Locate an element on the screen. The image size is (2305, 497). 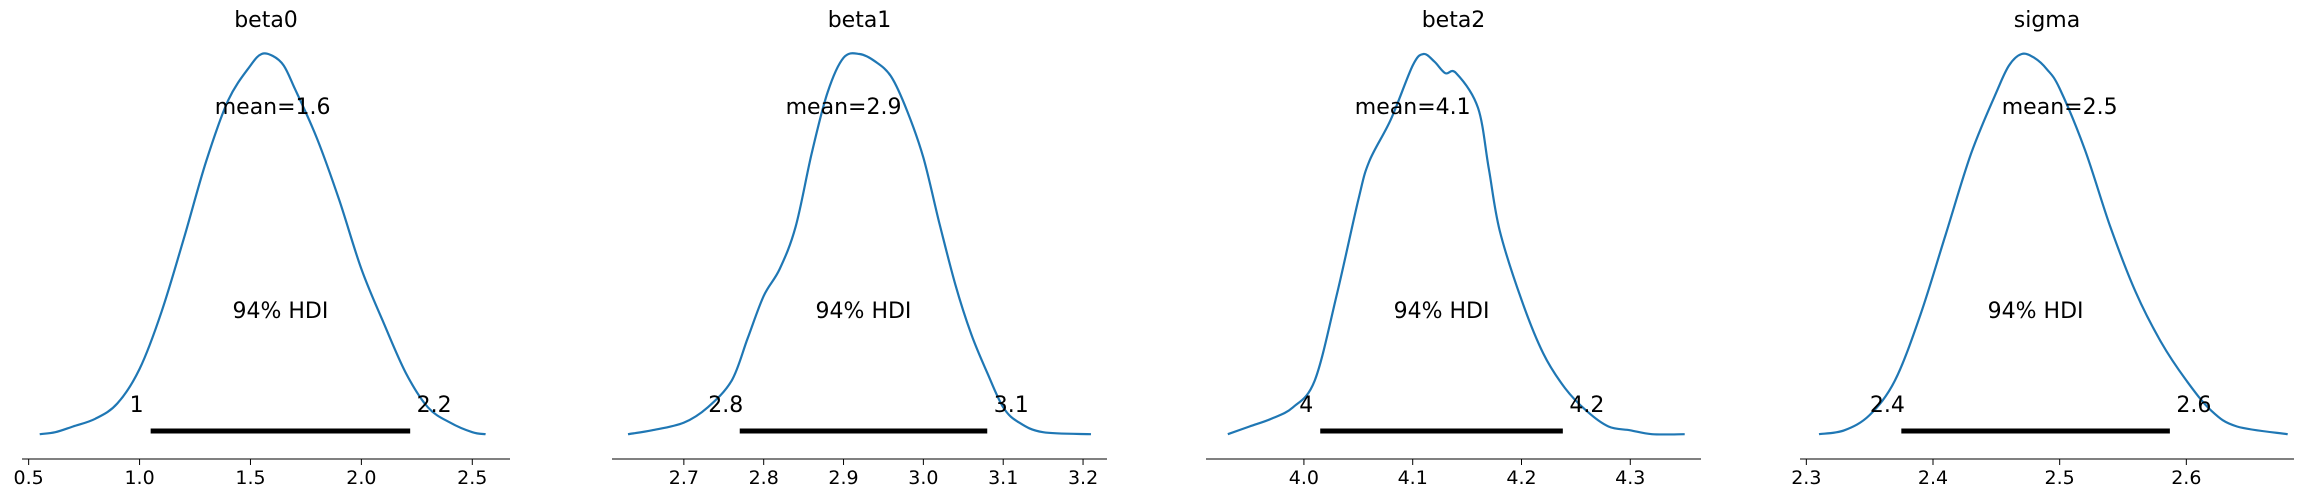
x-tick-label: 2.6 is located at coordinates (2186, 478).